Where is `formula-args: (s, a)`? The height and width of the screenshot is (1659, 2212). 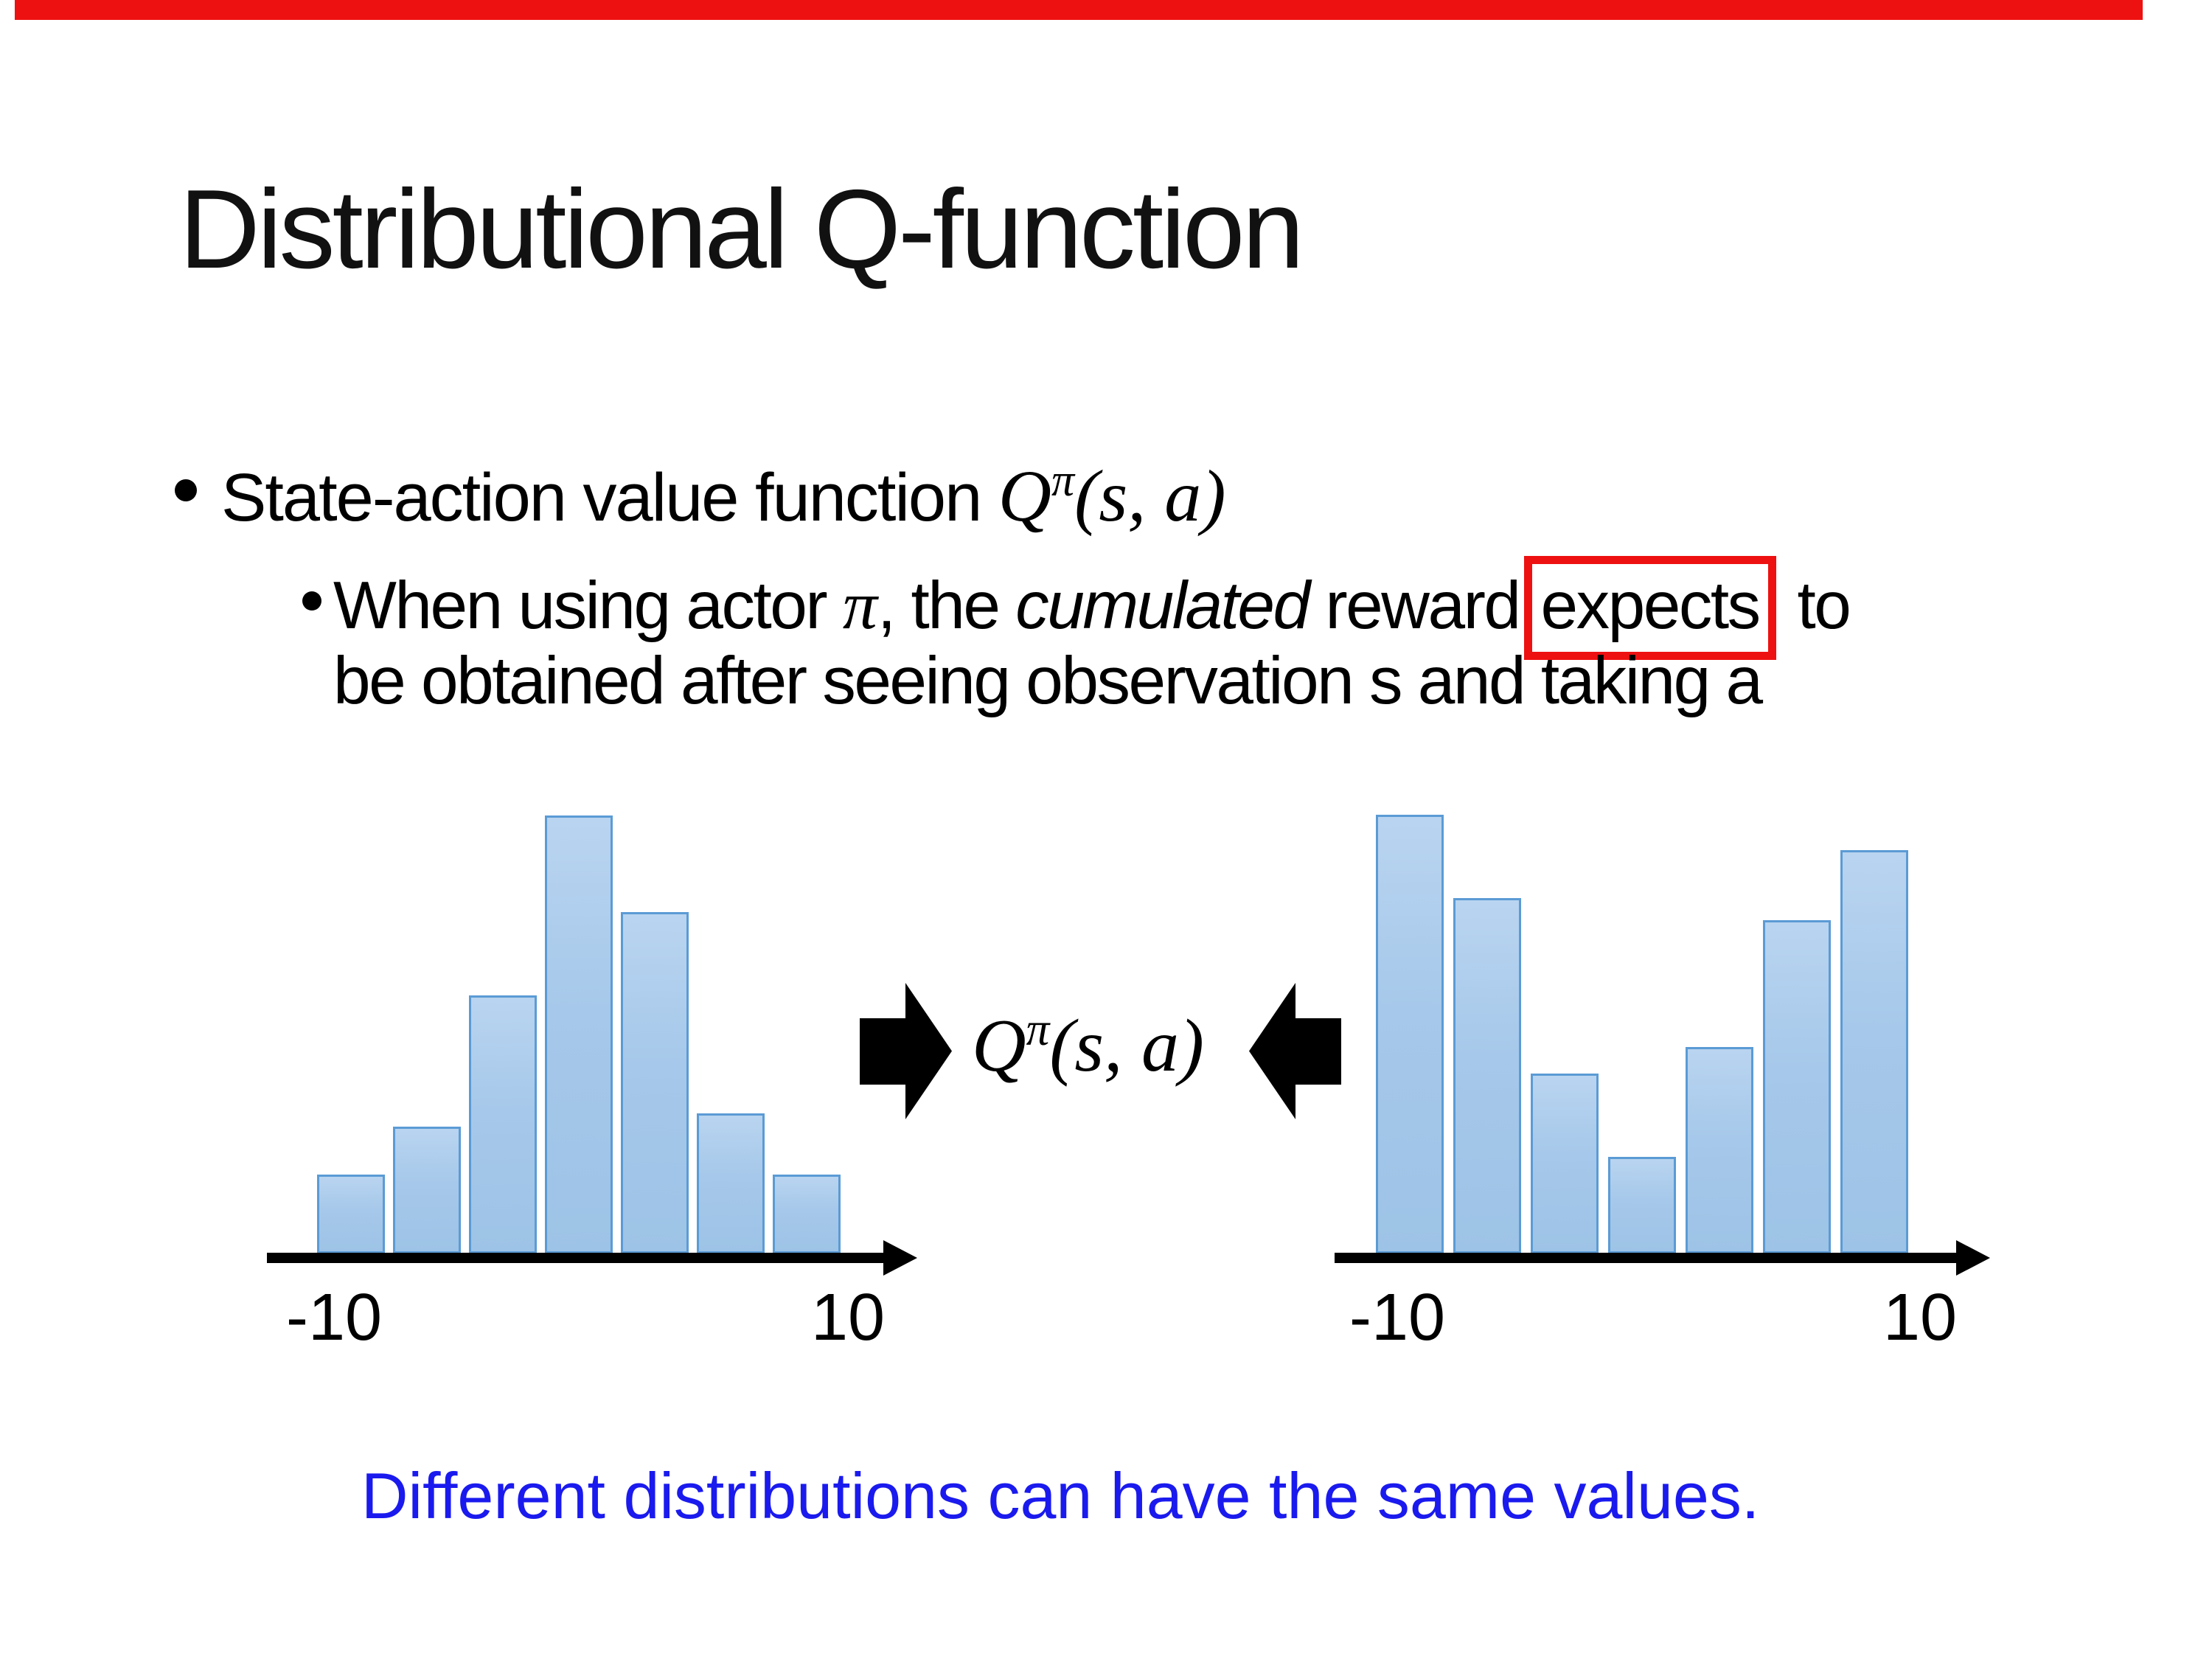
formula-args: (s, a) is located at coordinates (1150, 496).